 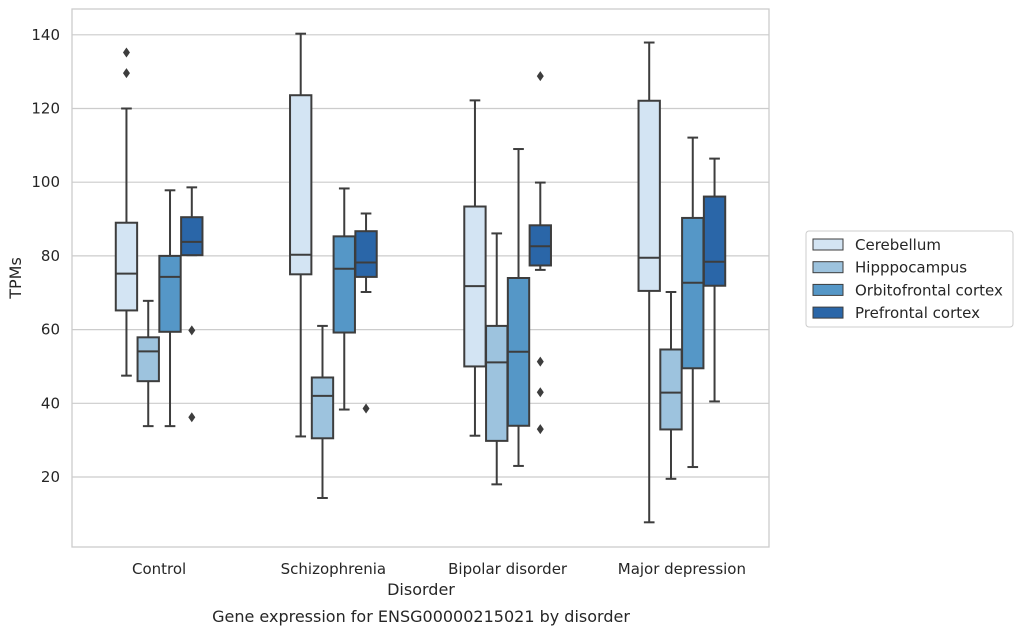 What do you see at coordinates (45, 182) in the screenshot?
I see `y-tick-label: 100` at bounding box center [45, 182].